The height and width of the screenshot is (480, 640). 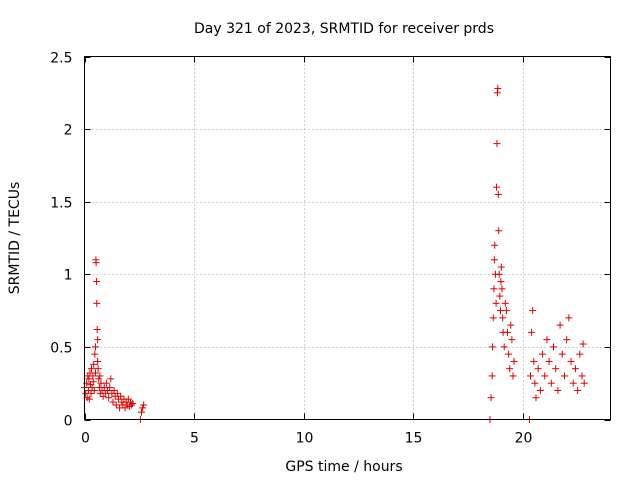 I want to click on x-tick-label: 0, so click(x=85, y=439).